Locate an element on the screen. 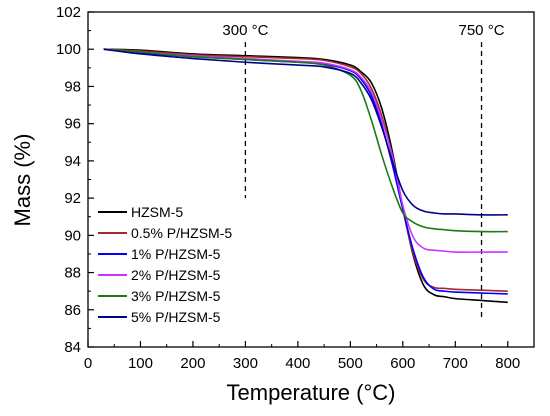 This screenshot has height=416, width=550. y-tick-label: 84 is located at coordinates (72, 347).